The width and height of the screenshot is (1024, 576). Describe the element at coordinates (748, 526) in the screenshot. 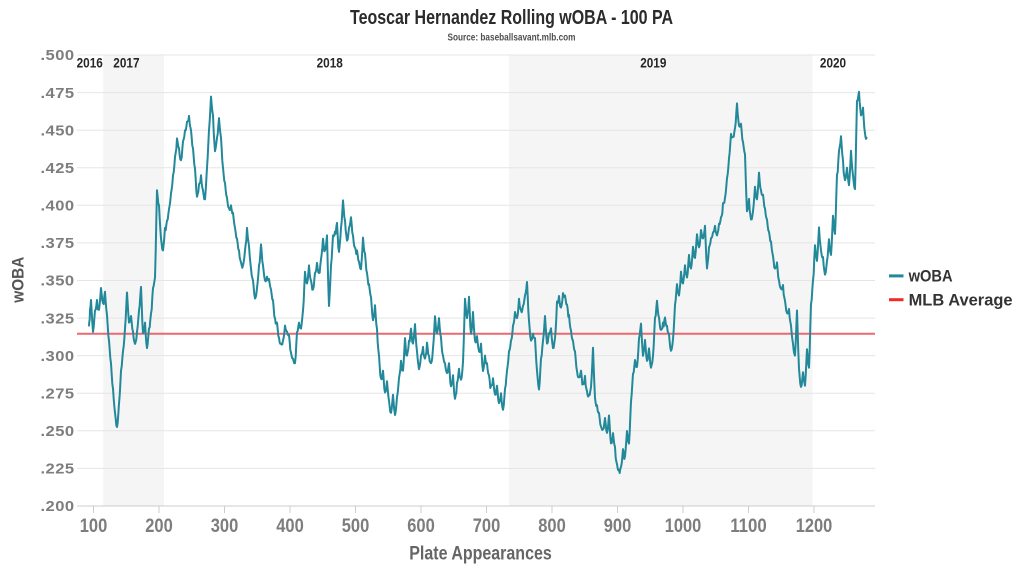

I see `svg-text: 1100` at that location.